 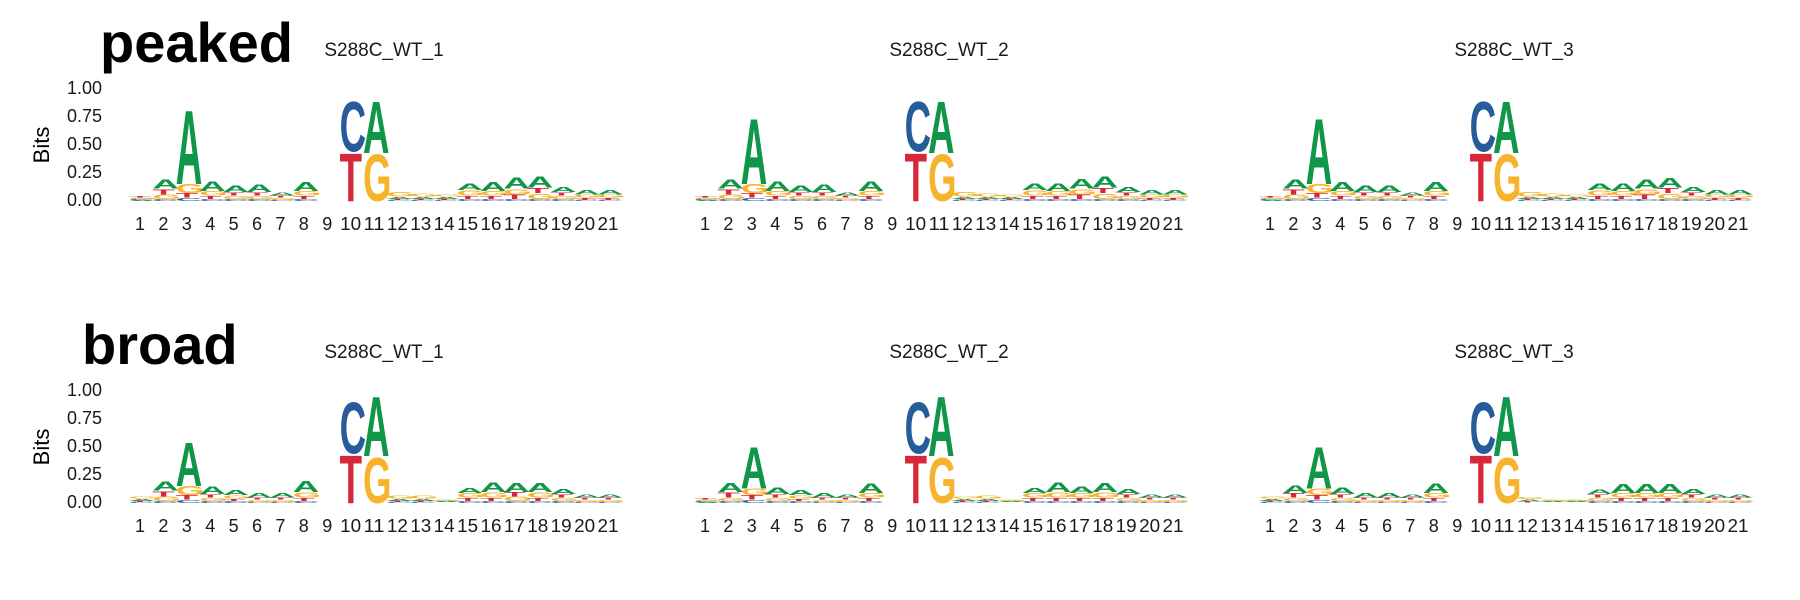 I want to click on x-tick-label: 9, so click(x=327, y=526).